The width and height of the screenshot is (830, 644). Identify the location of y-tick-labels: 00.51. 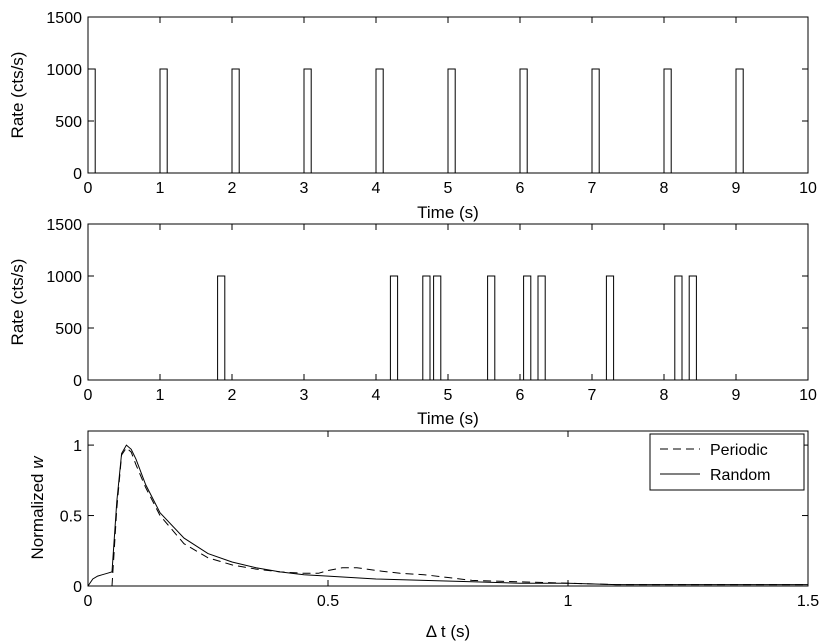
(71, 517).